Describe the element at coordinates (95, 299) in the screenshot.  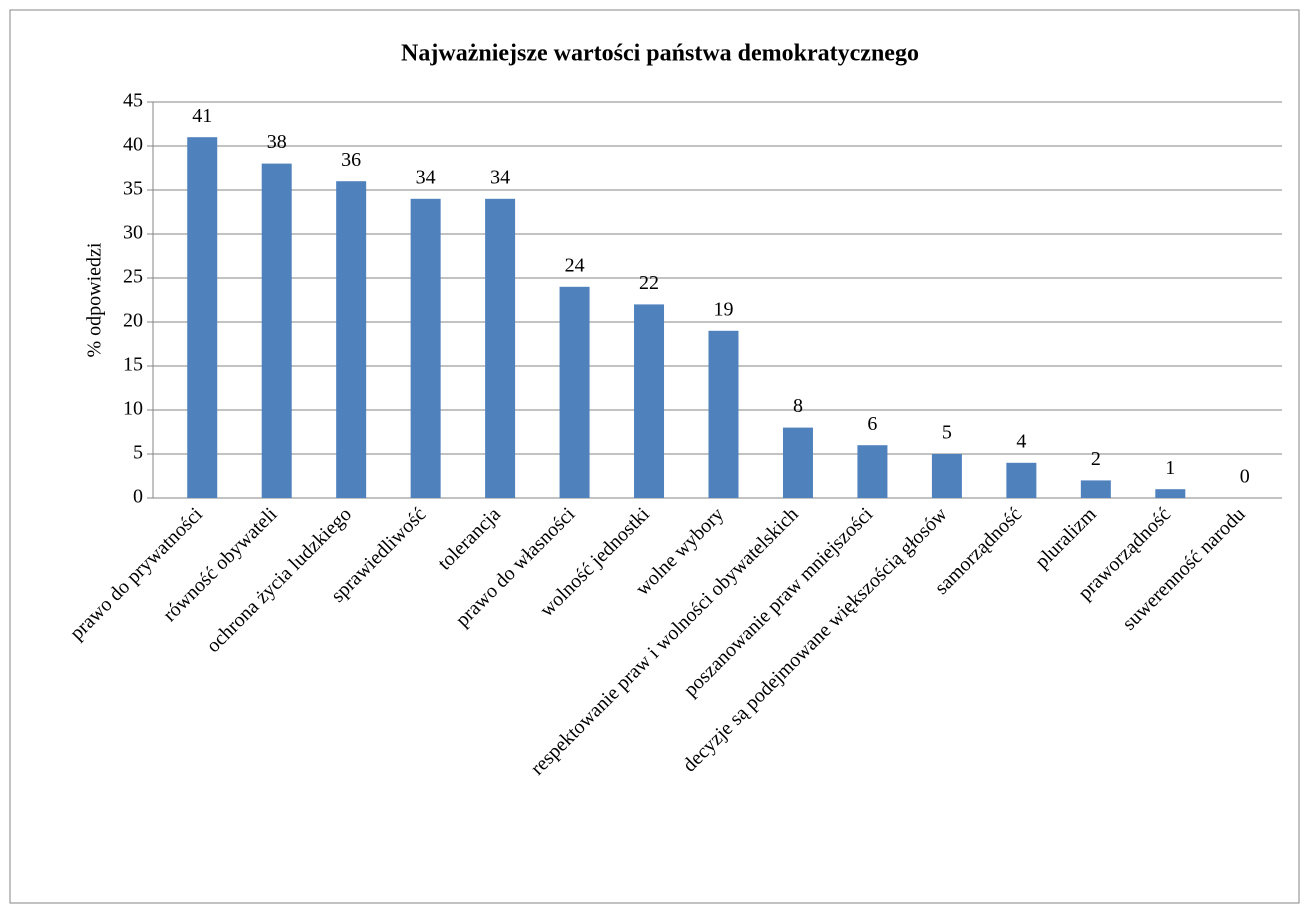
I see `y-axis-label: % odpowiedzi` at that location.